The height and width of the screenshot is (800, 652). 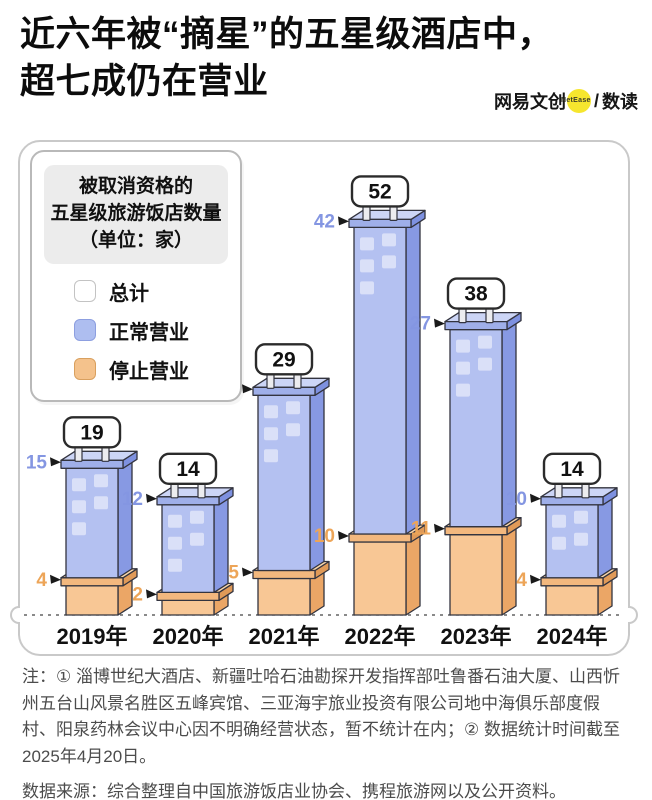 I want to click on closed-value-label: 10, so click(x=324, y=536).